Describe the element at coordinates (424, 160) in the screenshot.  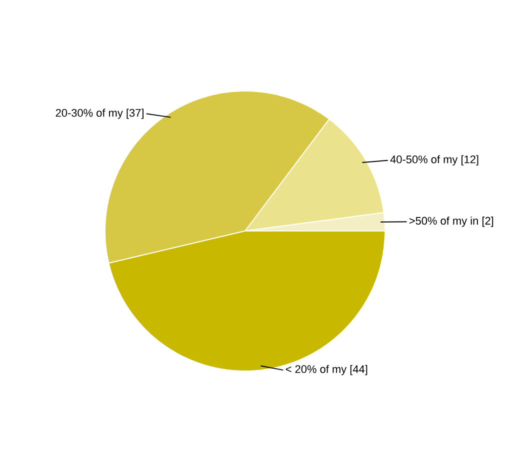
I see `slice-label: 40-50% of my` at that location.